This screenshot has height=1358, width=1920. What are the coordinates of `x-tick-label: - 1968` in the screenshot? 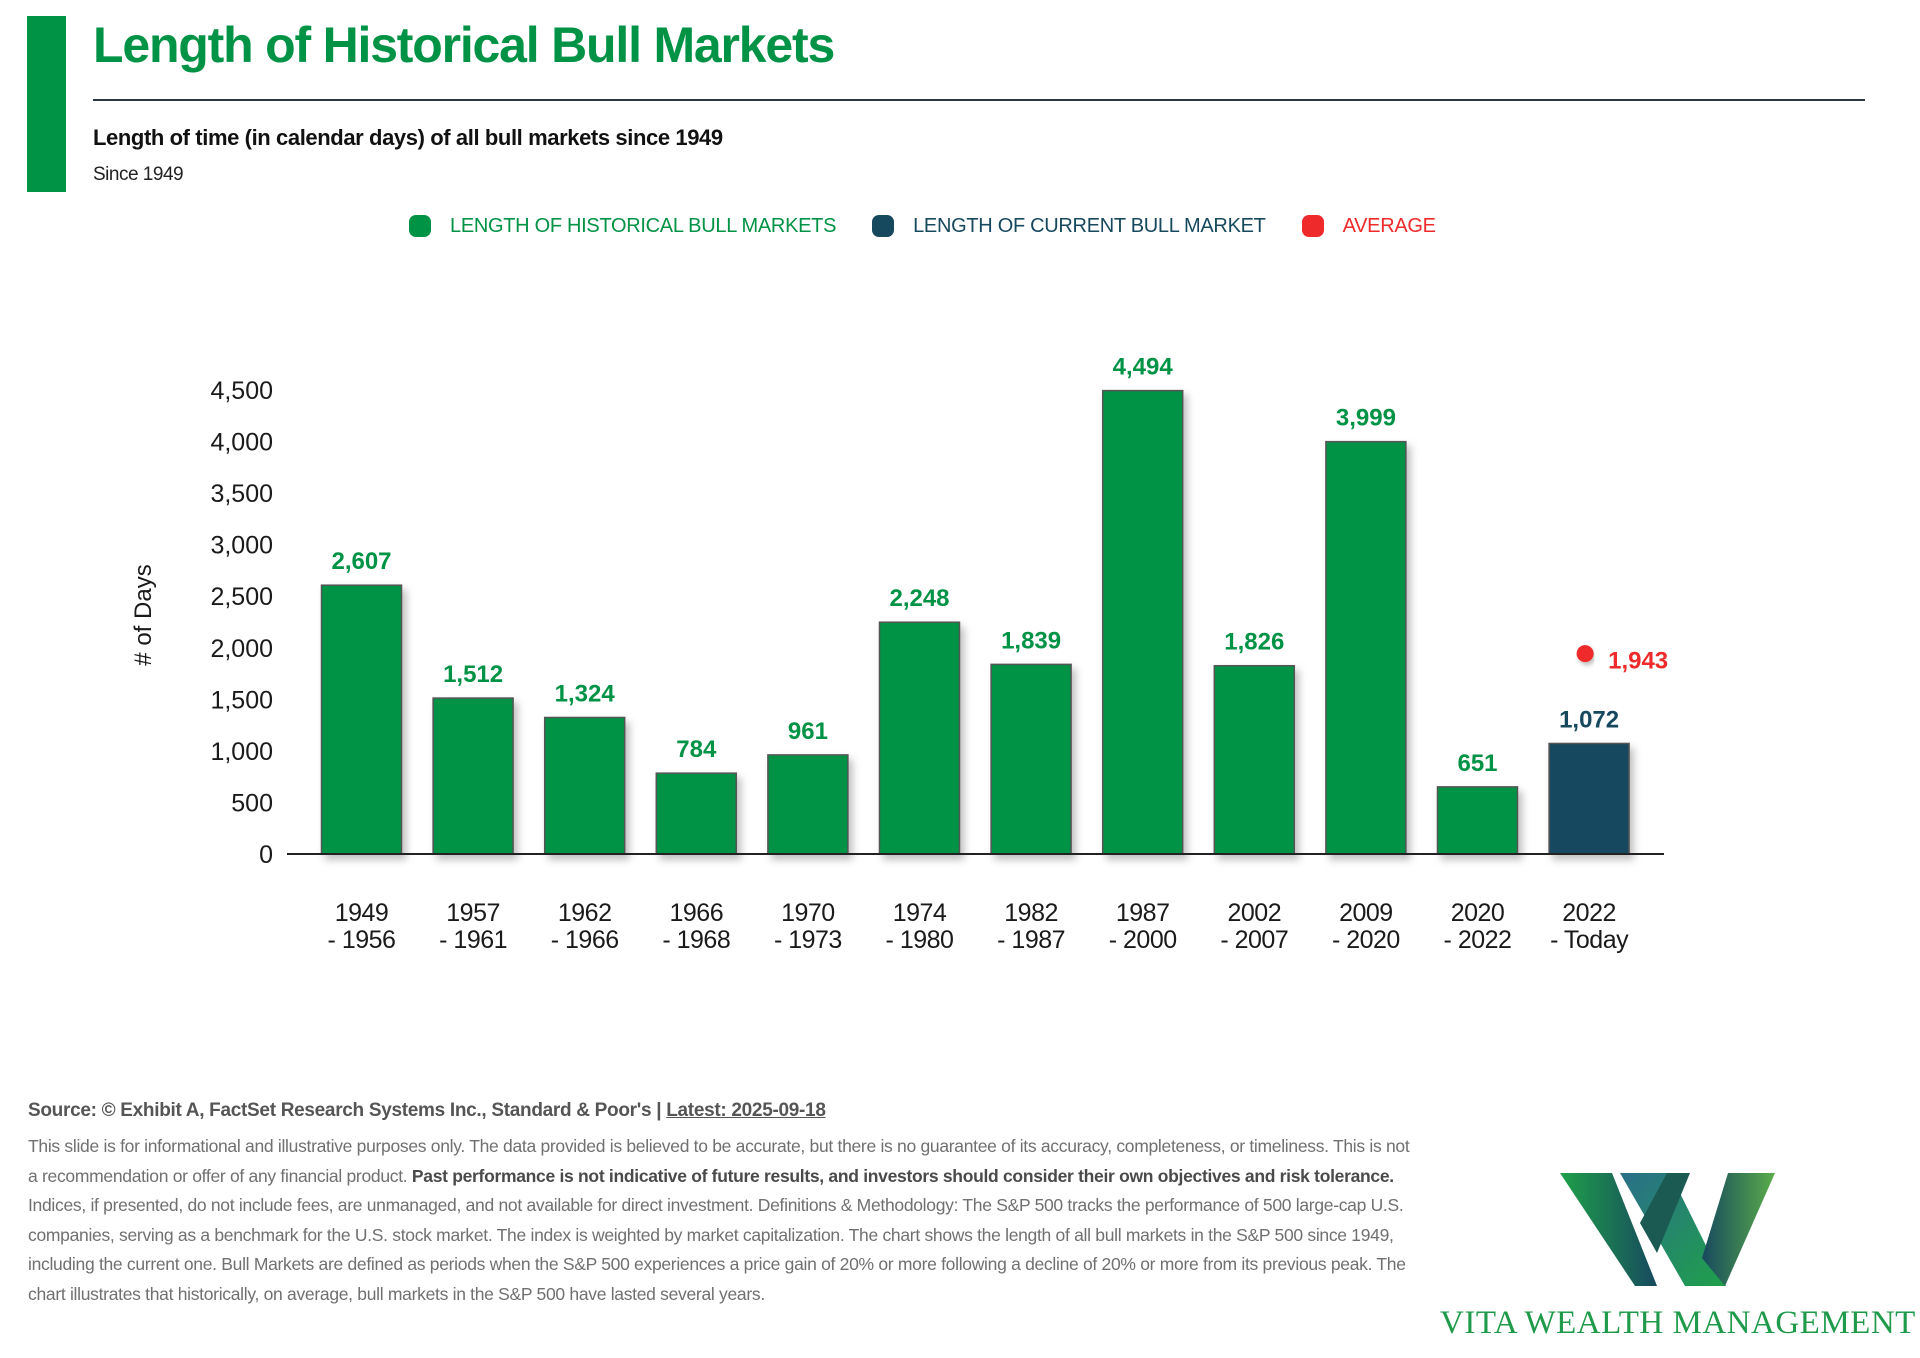 It's located at (696, 940).